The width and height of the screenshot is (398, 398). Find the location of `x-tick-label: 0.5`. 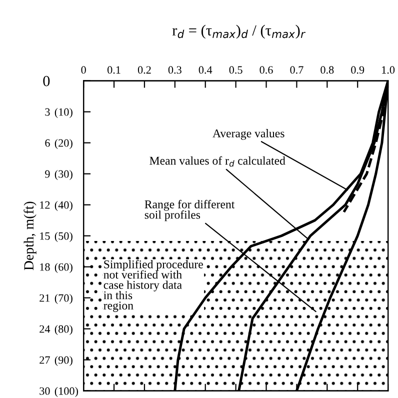

x-tick-label: 0.5 is located at coordinates (235, 70).